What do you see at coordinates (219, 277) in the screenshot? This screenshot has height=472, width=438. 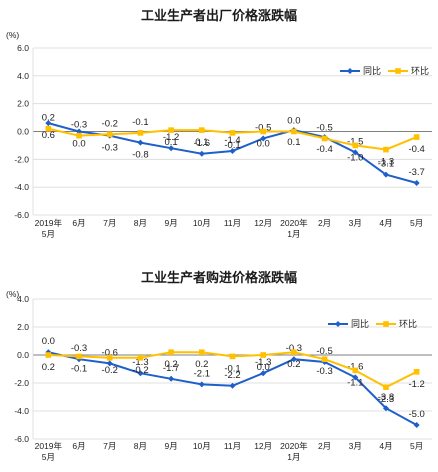 I see `chart-title: 工业生产者购进价格涨跌幅` at bounding box center [219, 277].